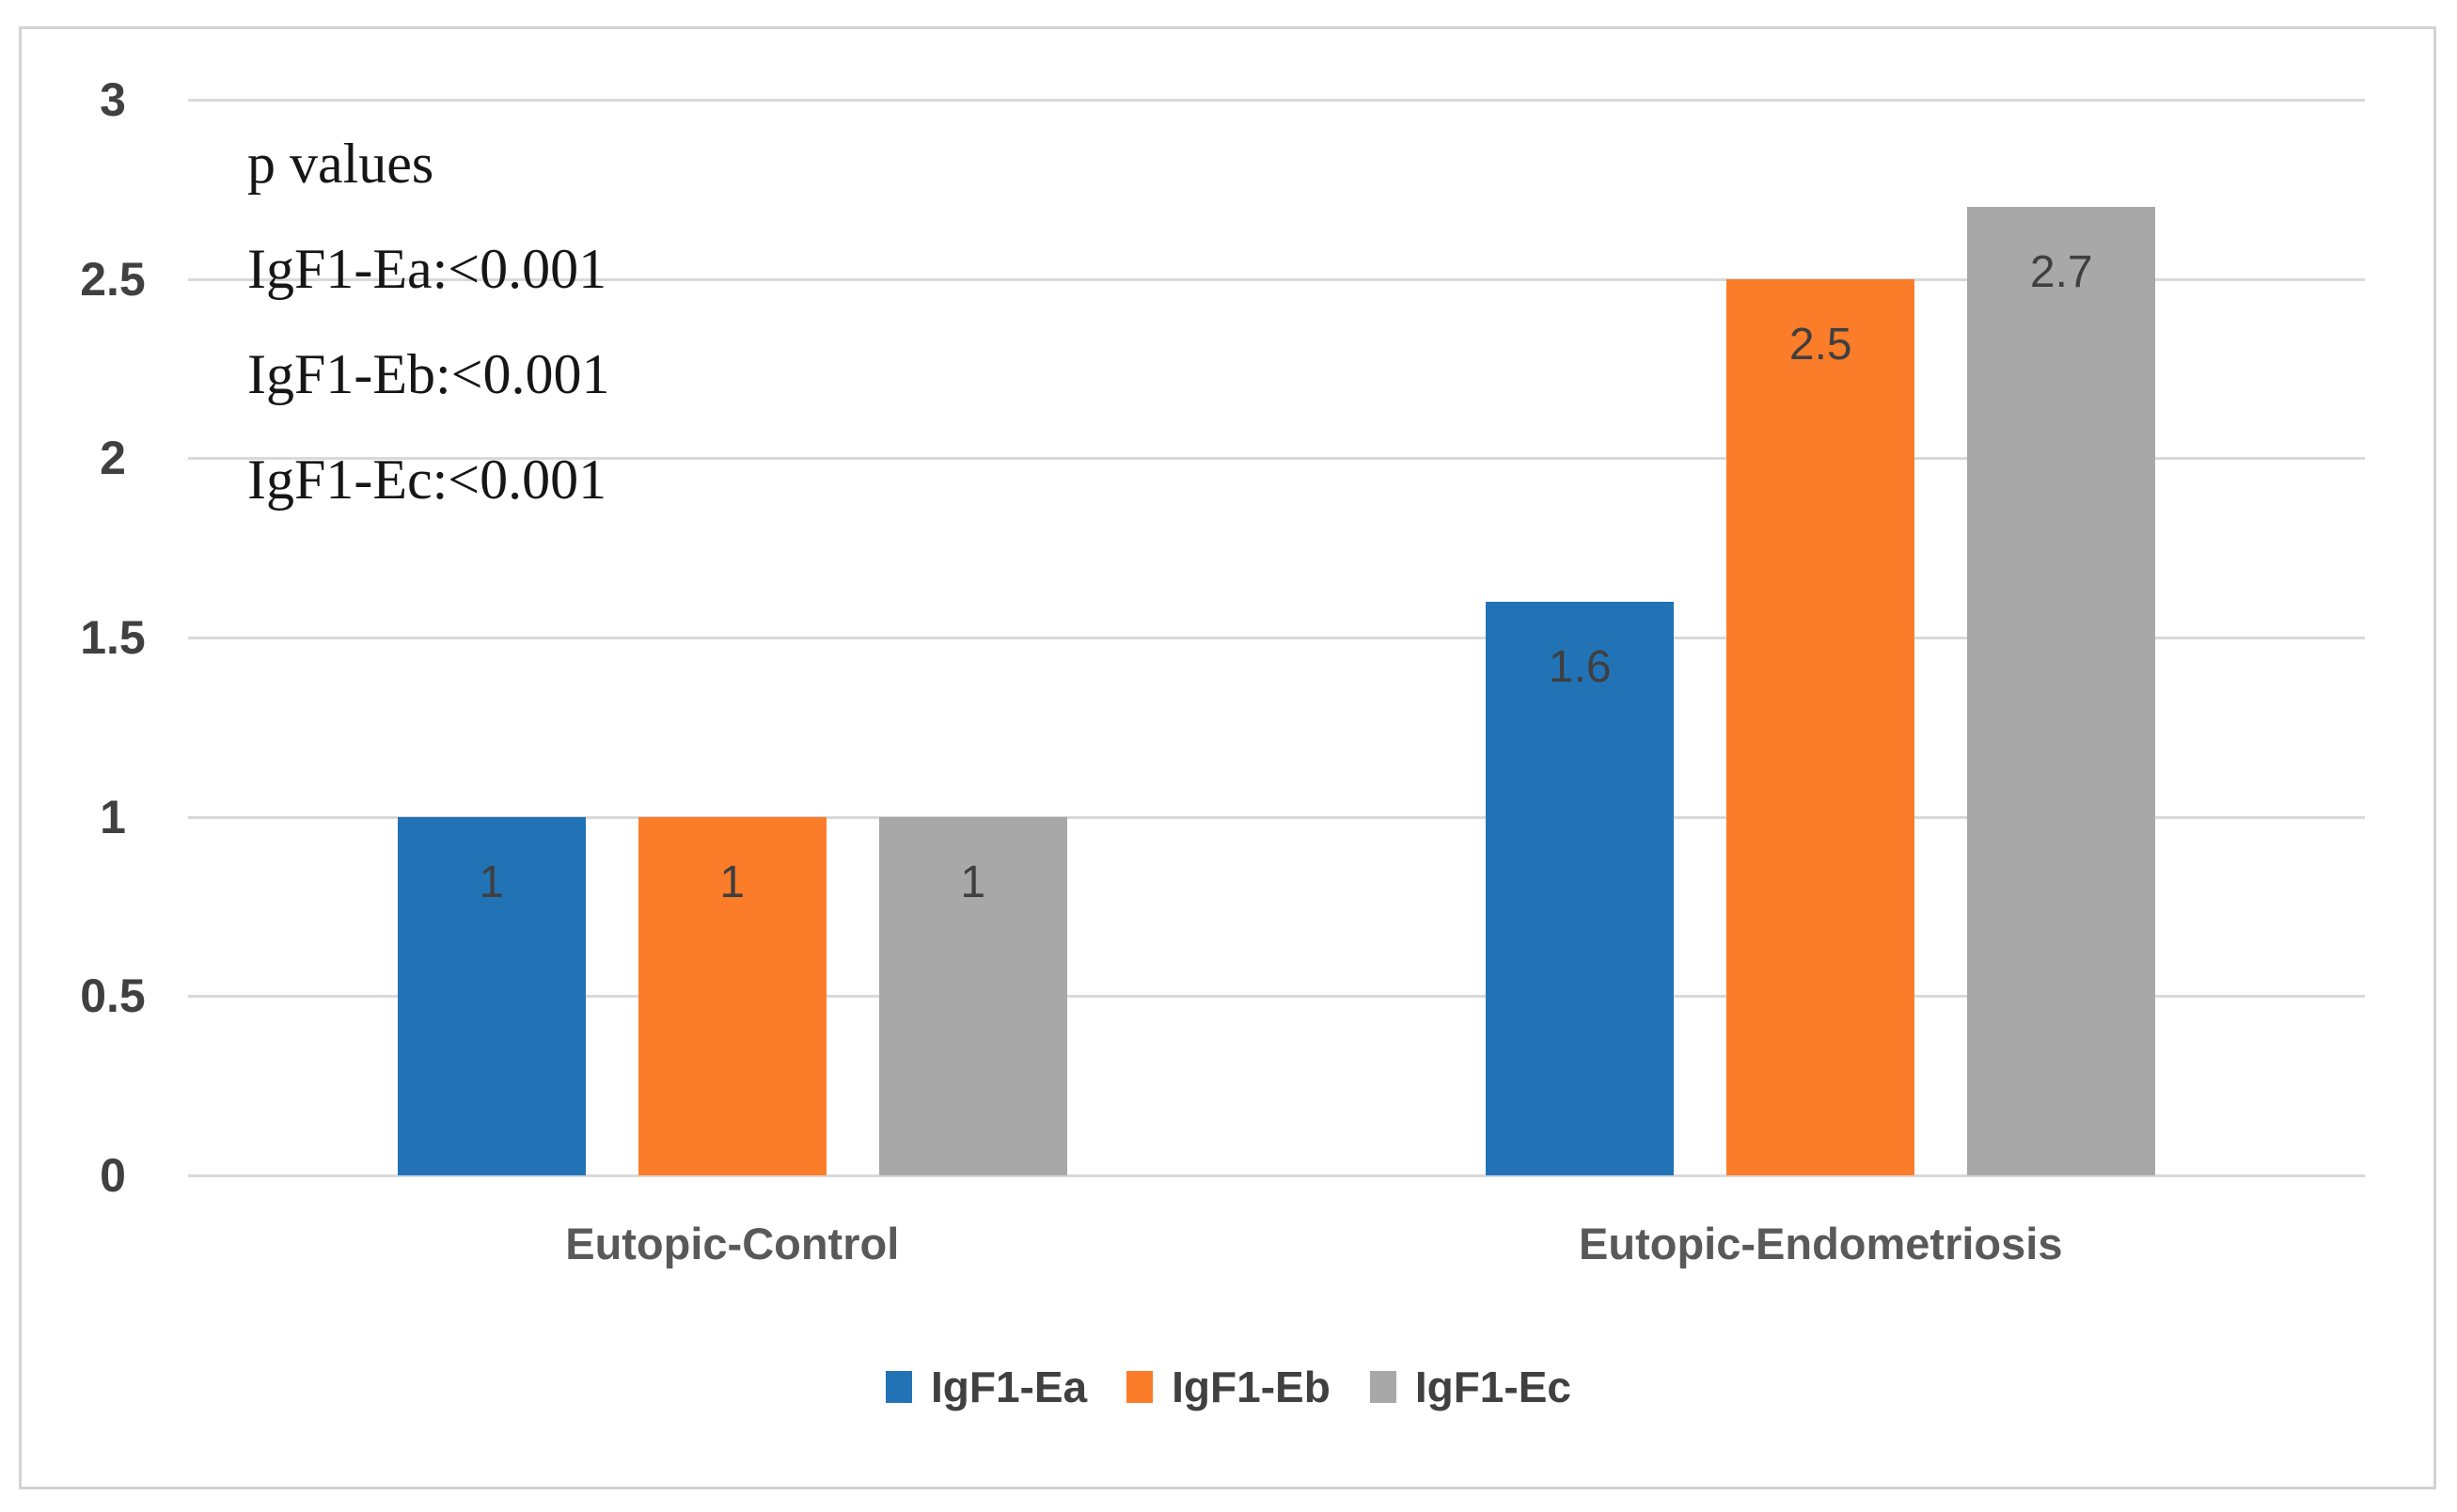 This screenshot has height=1512, width=2457. I want to click on bar-IgF1-Ea-Eutopic-Endometriosis: 1.6, so click(1580, 888).